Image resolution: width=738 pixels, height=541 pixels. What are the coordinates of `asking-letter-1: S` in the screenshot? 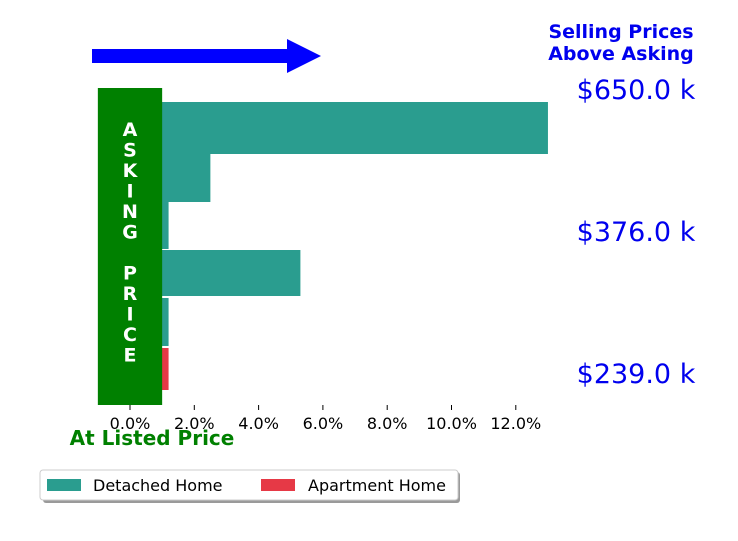 It's located at (130, 151).